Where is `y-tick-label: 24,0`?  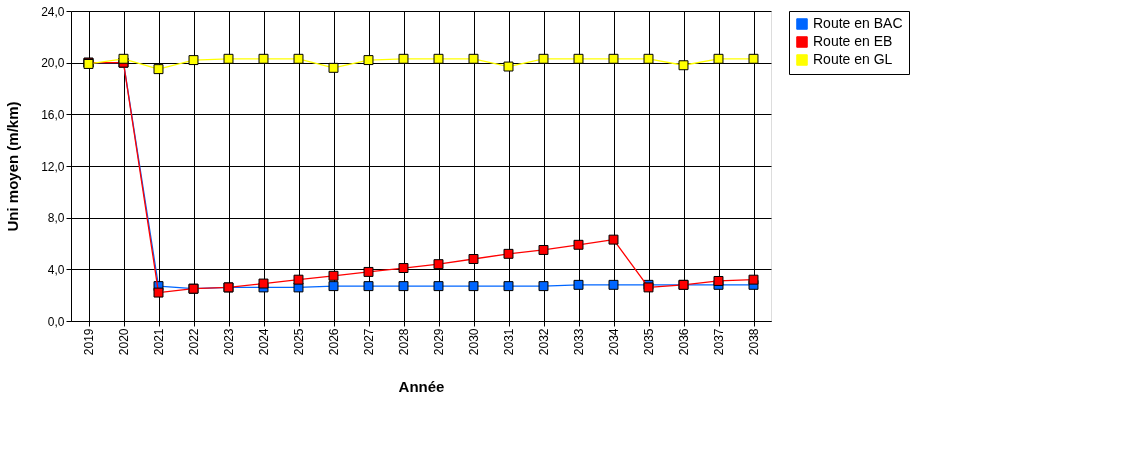
y-tick-label: 24,0 is located at coordinates (53, 11).